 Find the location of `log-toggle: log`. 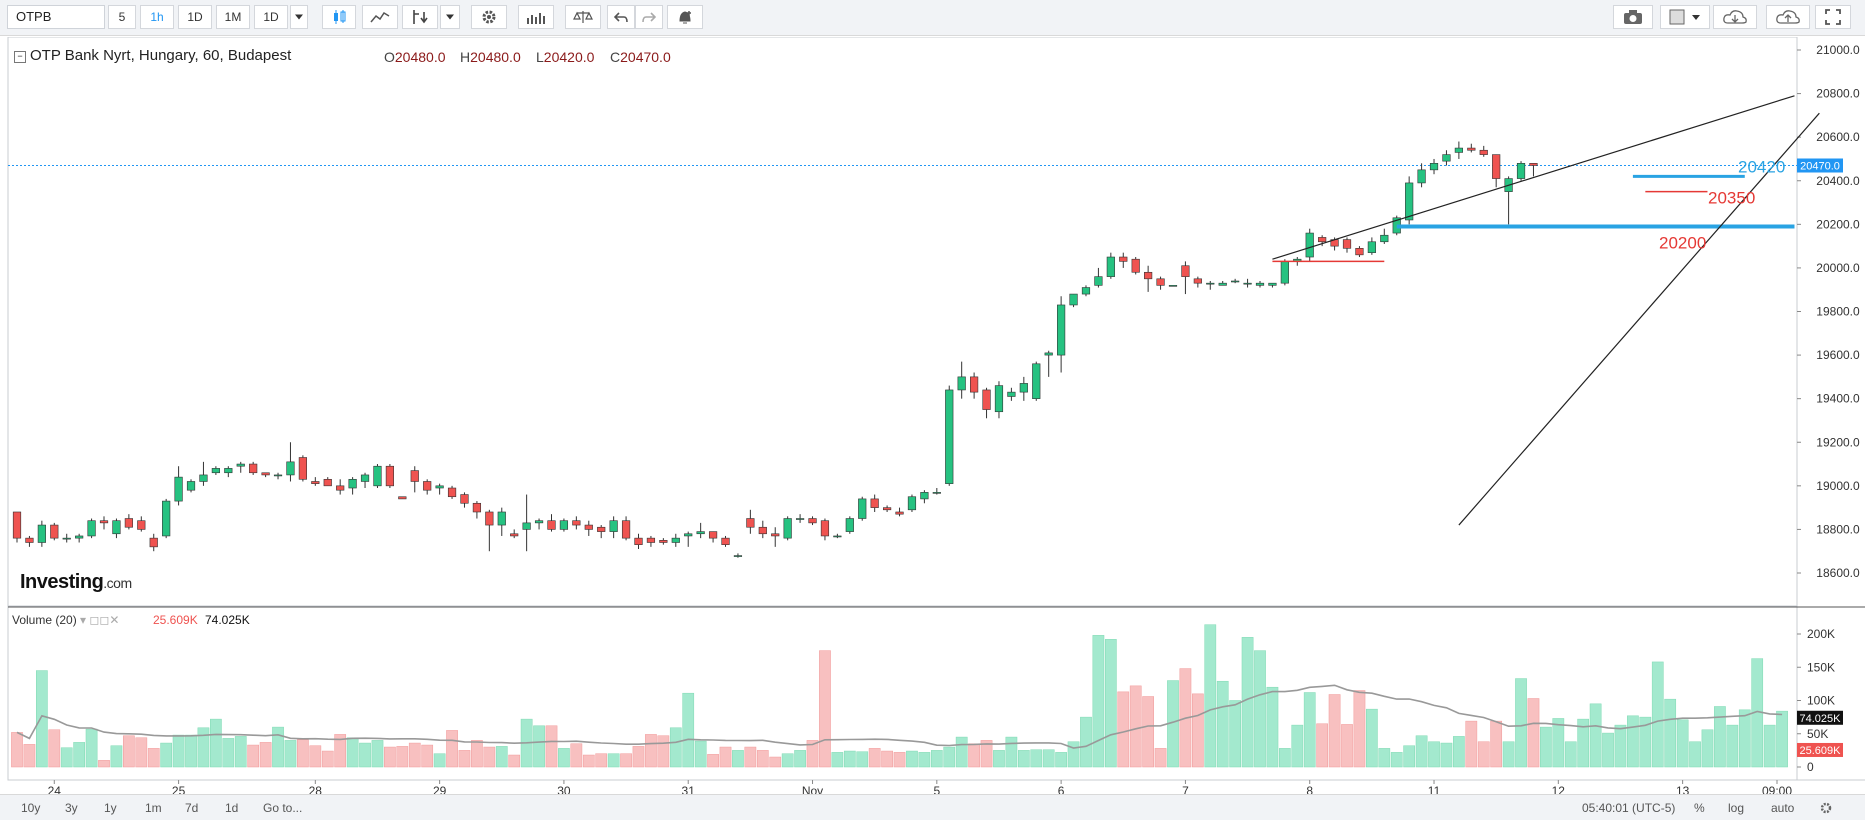

log-toggle: log is located at coordinates (1736, 808).